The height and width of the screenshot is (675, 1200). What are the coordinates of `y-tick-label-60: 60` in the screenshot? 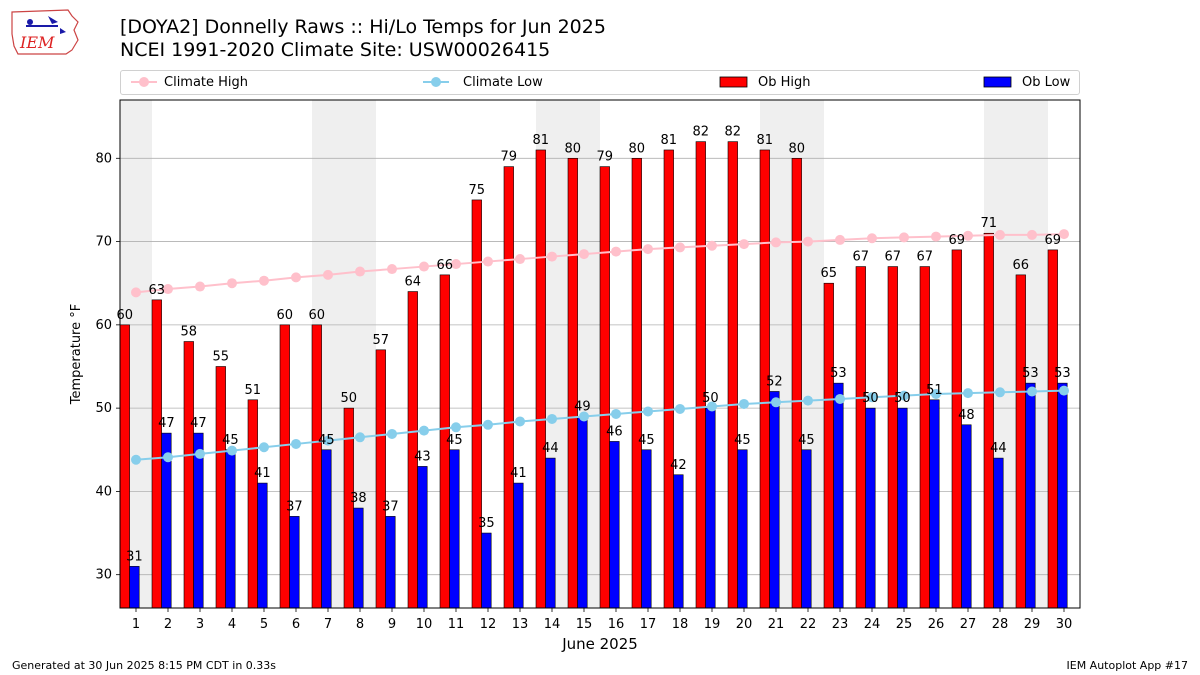 It's located at (103, 325).